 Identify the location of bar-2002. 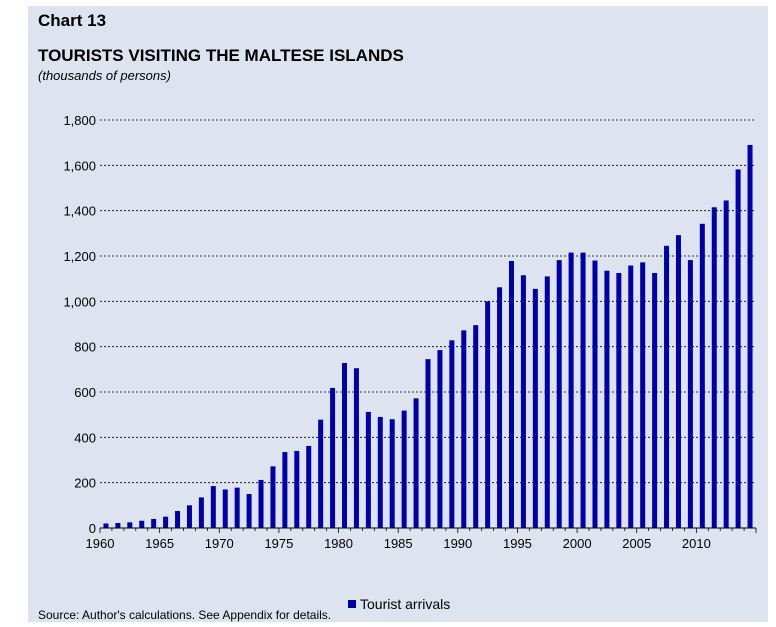
(607, 399).